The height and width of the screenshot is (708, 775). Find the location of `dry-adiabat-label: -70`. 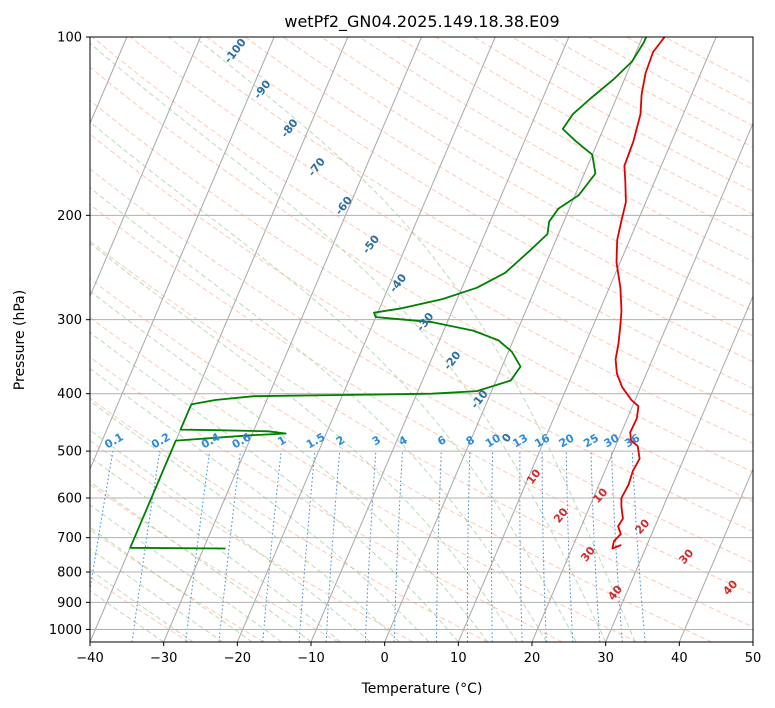

dry-adiabat-label: -70 is located at coordinates (316, 167).